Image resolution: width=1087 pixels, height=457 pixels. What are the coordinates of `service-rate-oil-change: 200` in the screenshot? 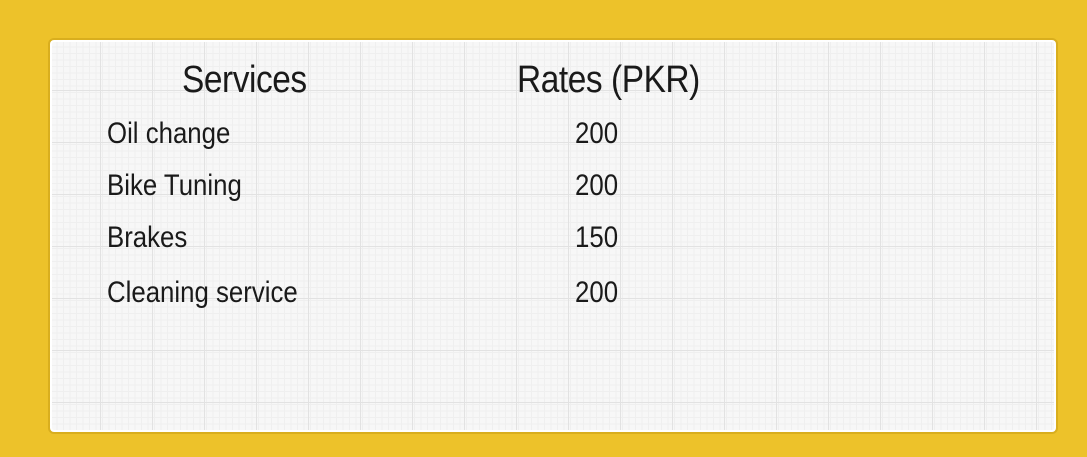 It's located at (597, 133).